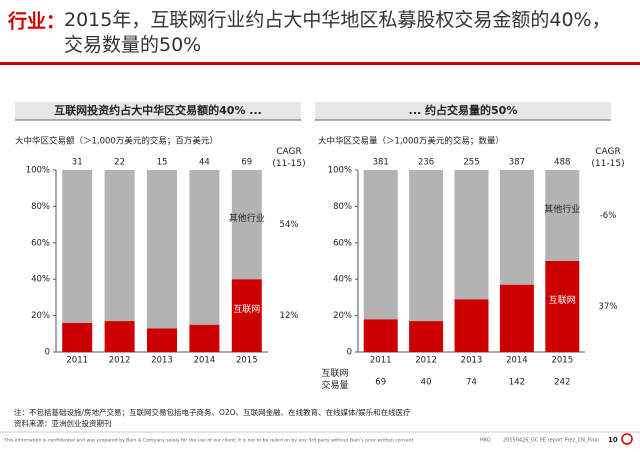 This screenshot has width=640, height=452. I want to click on logo, so click(627, 439).